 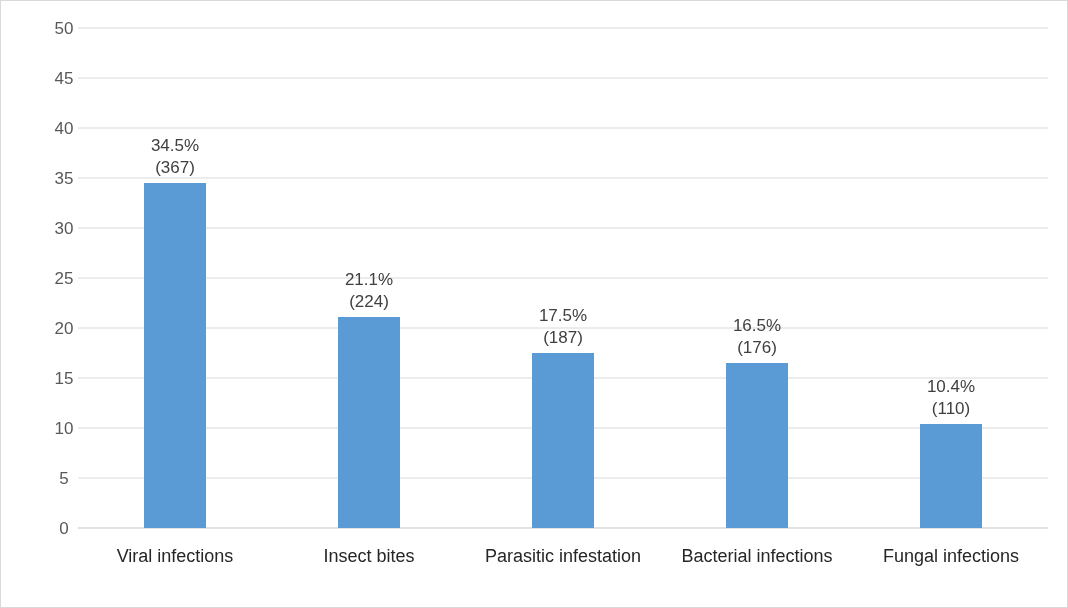 What do you see at coordinates (951, 556) in the screenshot?
I see `x-tick-label: Fungal infections` at bounding box center [951, 556].